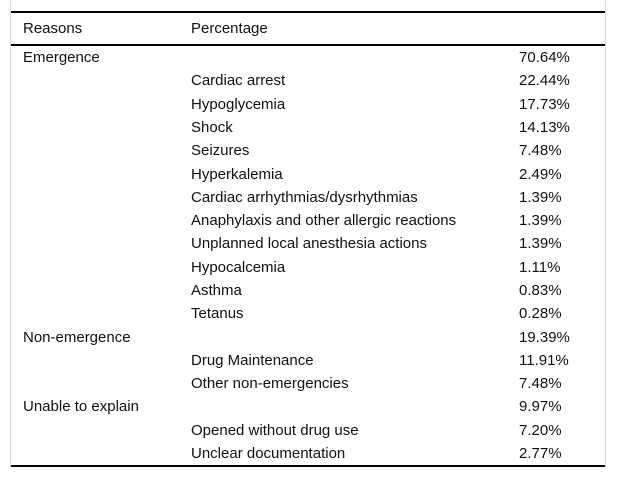 Image resolution: width=617 pixels, height=480 pixels. What do you see at coordinates (540, 430) in the screenshot?
I see `percentage-cell: 7.20%` at bounding box center [540, 430].